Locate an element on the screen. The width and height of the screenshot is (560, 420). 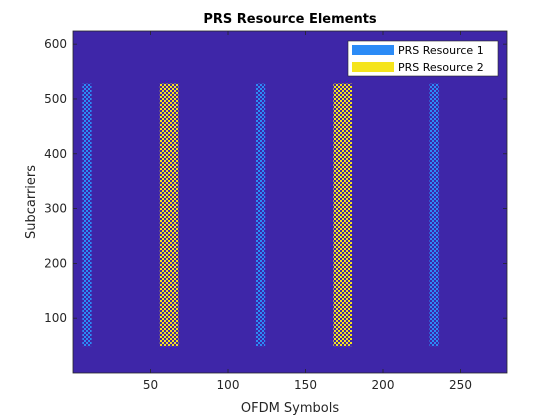
y-axis-label: Subcarriers is located at coordinates (31, 202).